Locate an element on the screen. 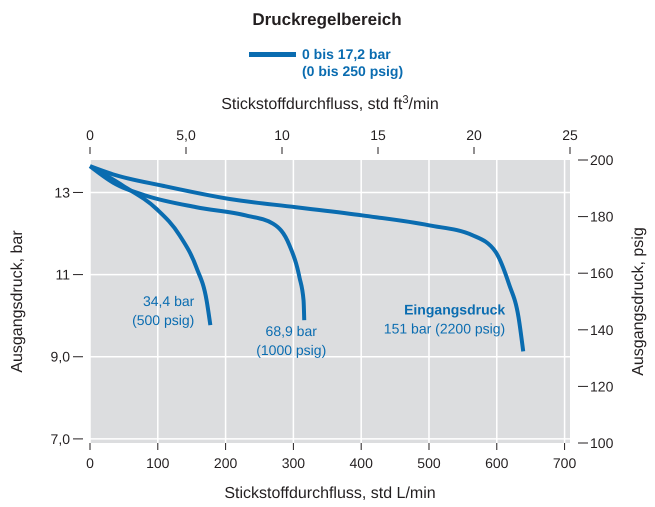 The width and height of the screenshot is (655, 507). x2-tick-label: 20 is located at coordinates (474, 135).